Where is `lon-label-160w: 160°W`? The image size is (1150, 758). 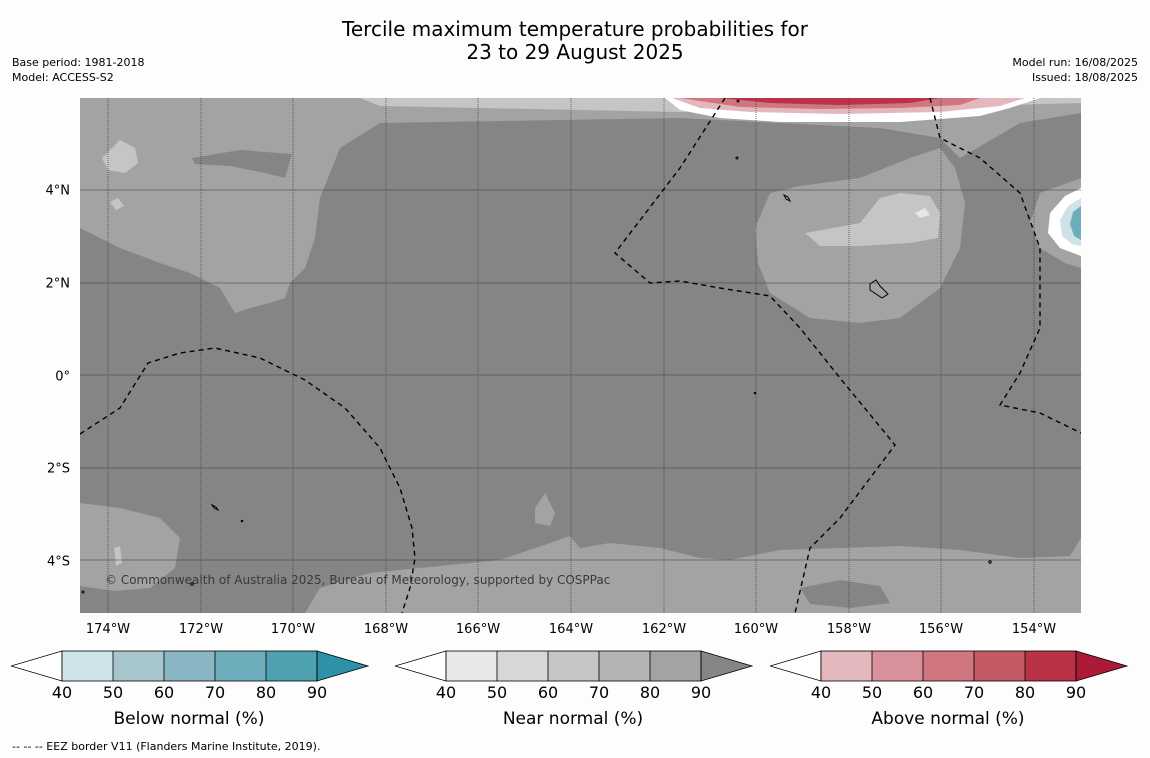 lon-label-160w: 160°W is located at coordinates (756, 629).